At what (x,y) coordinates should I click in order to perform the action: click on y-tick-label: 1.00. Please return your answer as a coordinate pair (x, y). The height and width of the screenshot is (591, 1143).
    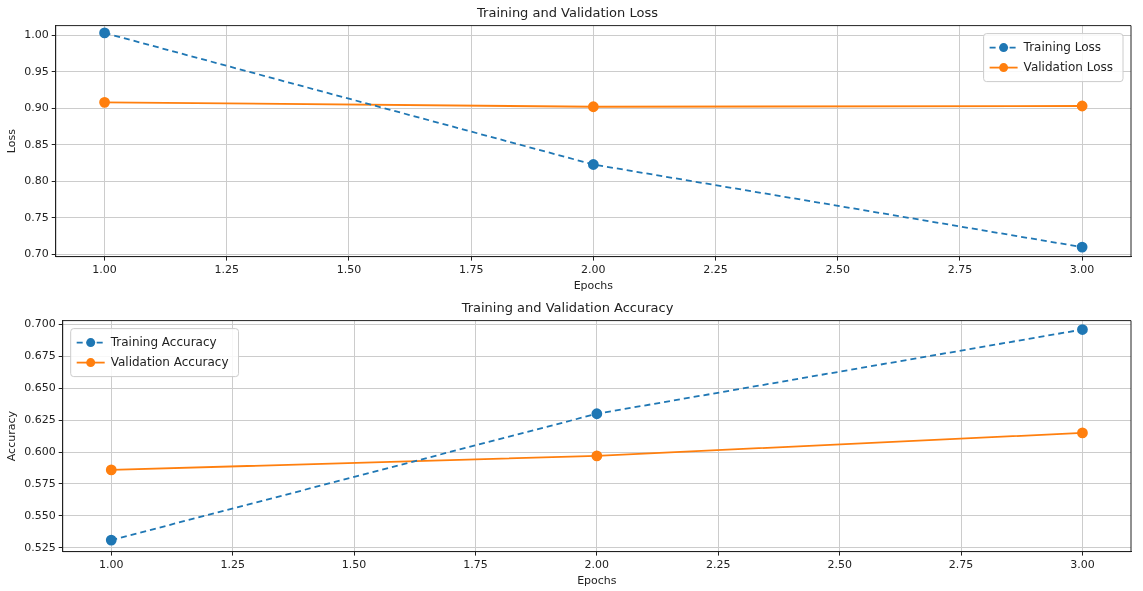
    Looking at the image, I should click on (36, 34).